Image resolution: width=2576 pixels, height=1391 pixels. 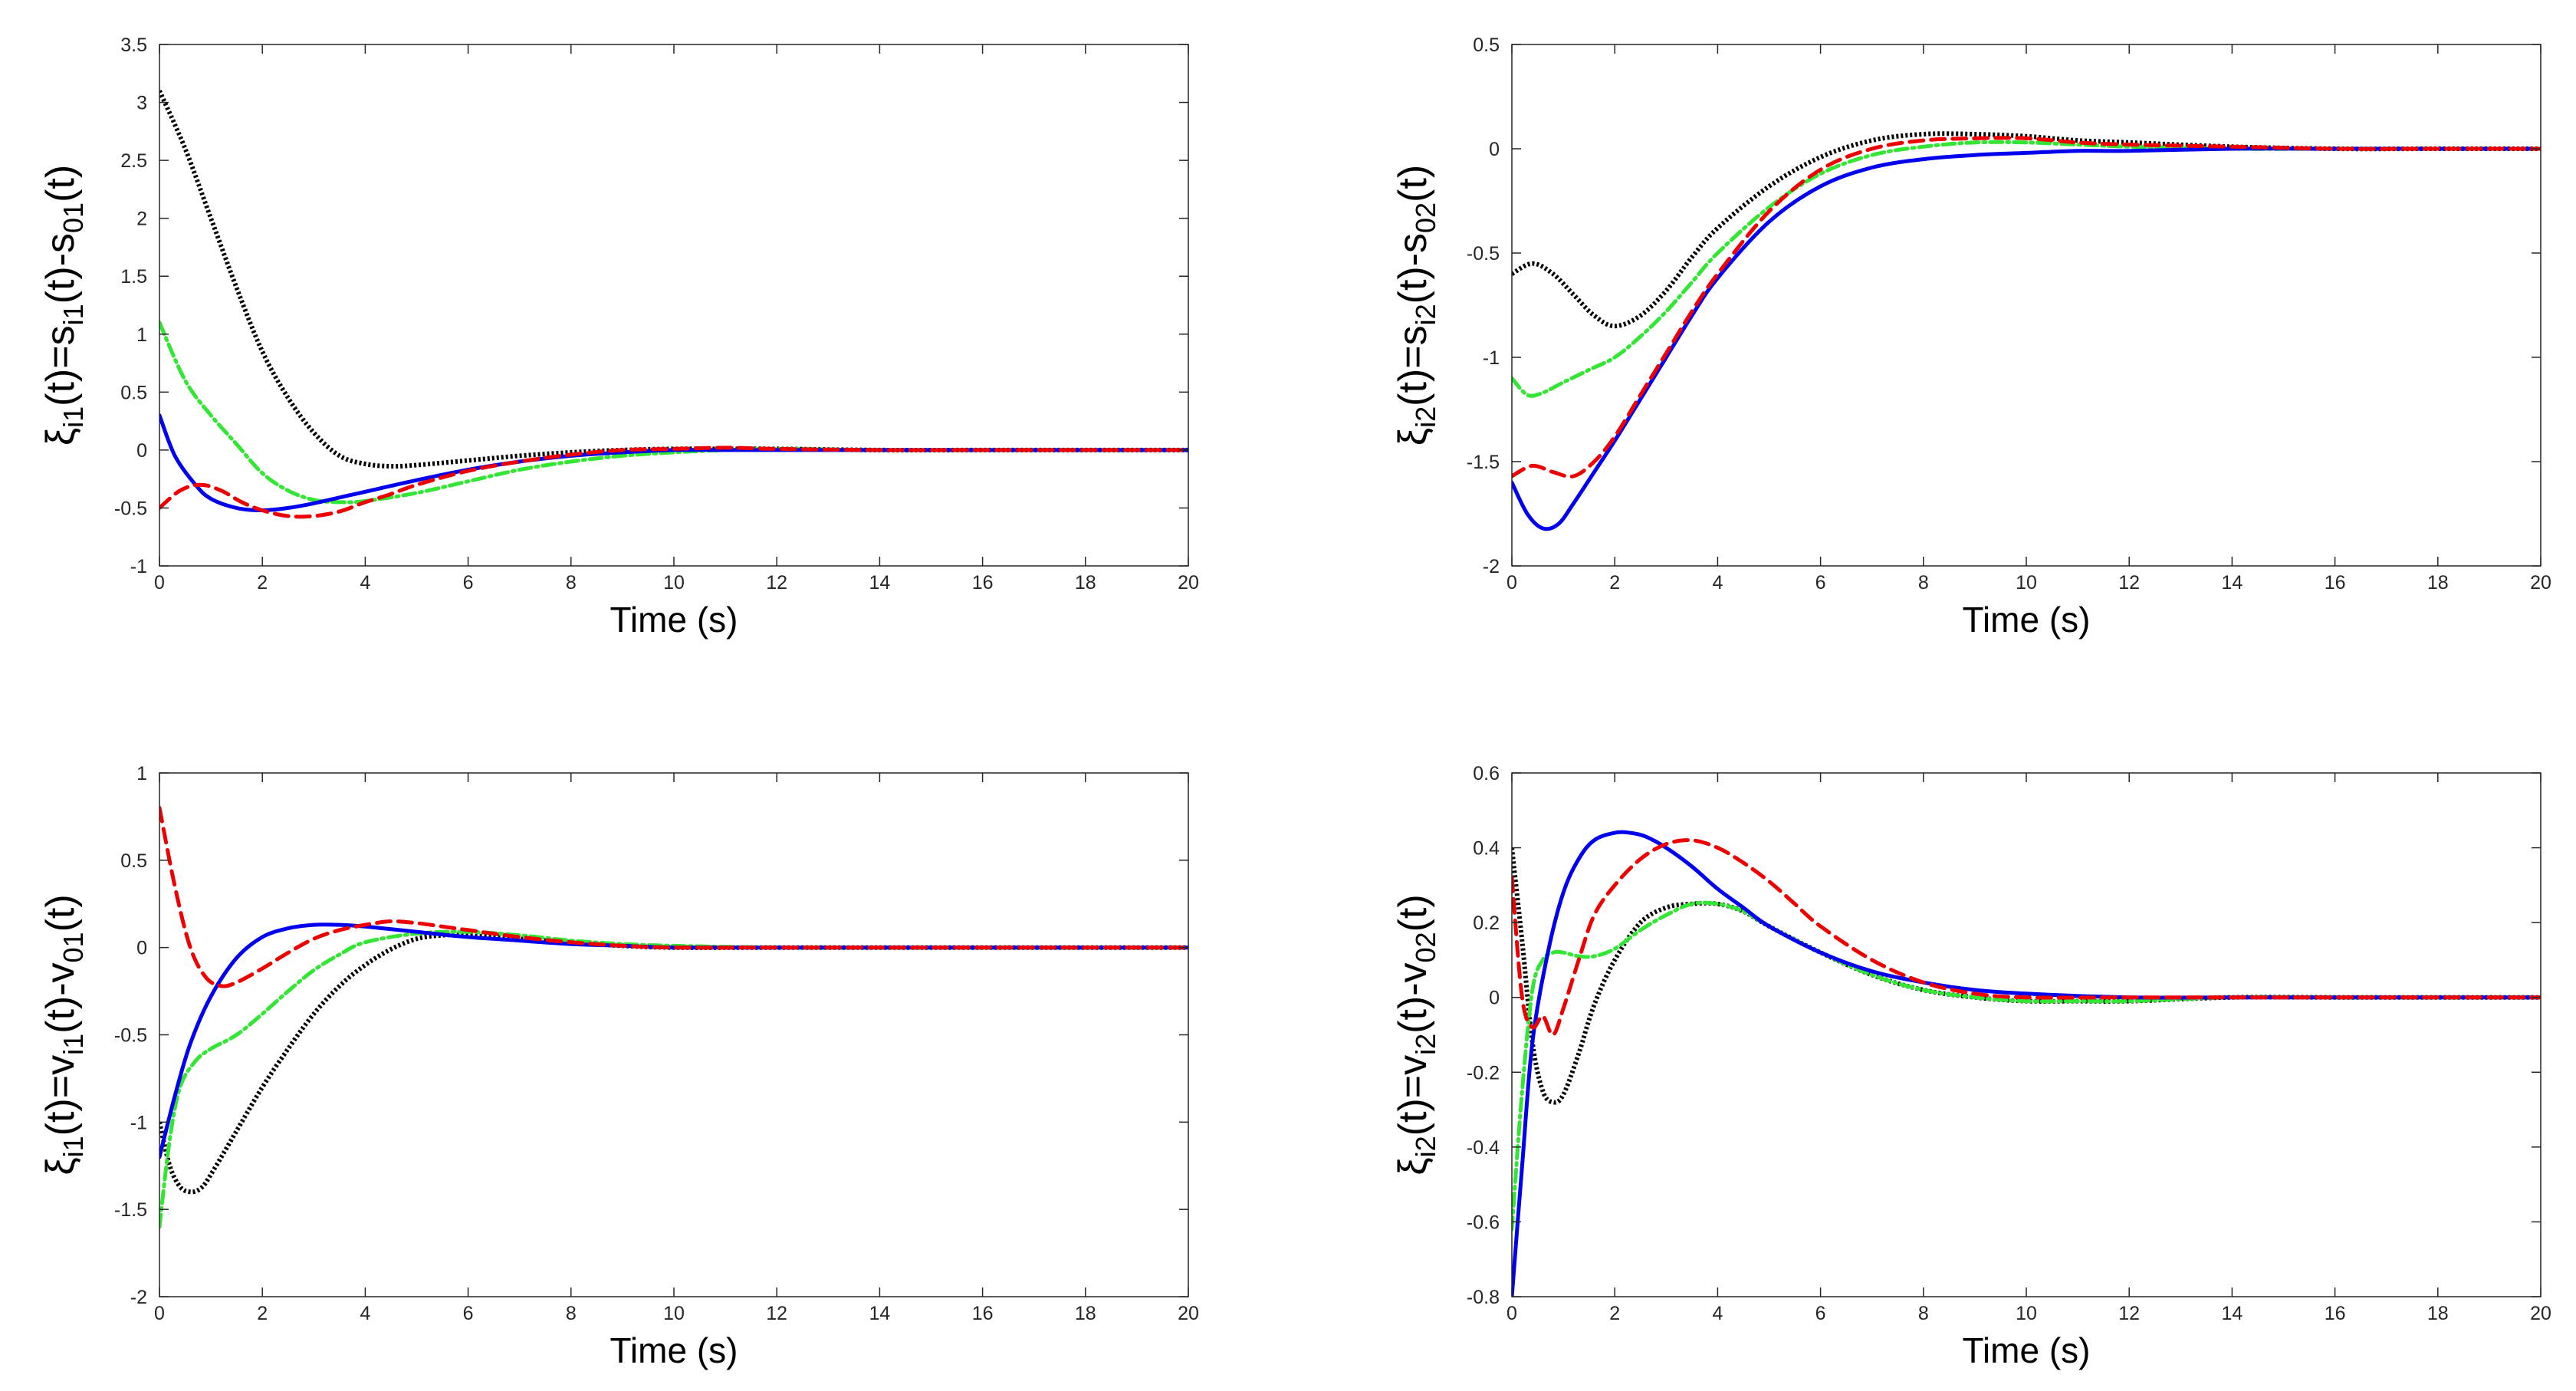 I want to click on y-tick-label: -2, so click(x=1492, y=566).